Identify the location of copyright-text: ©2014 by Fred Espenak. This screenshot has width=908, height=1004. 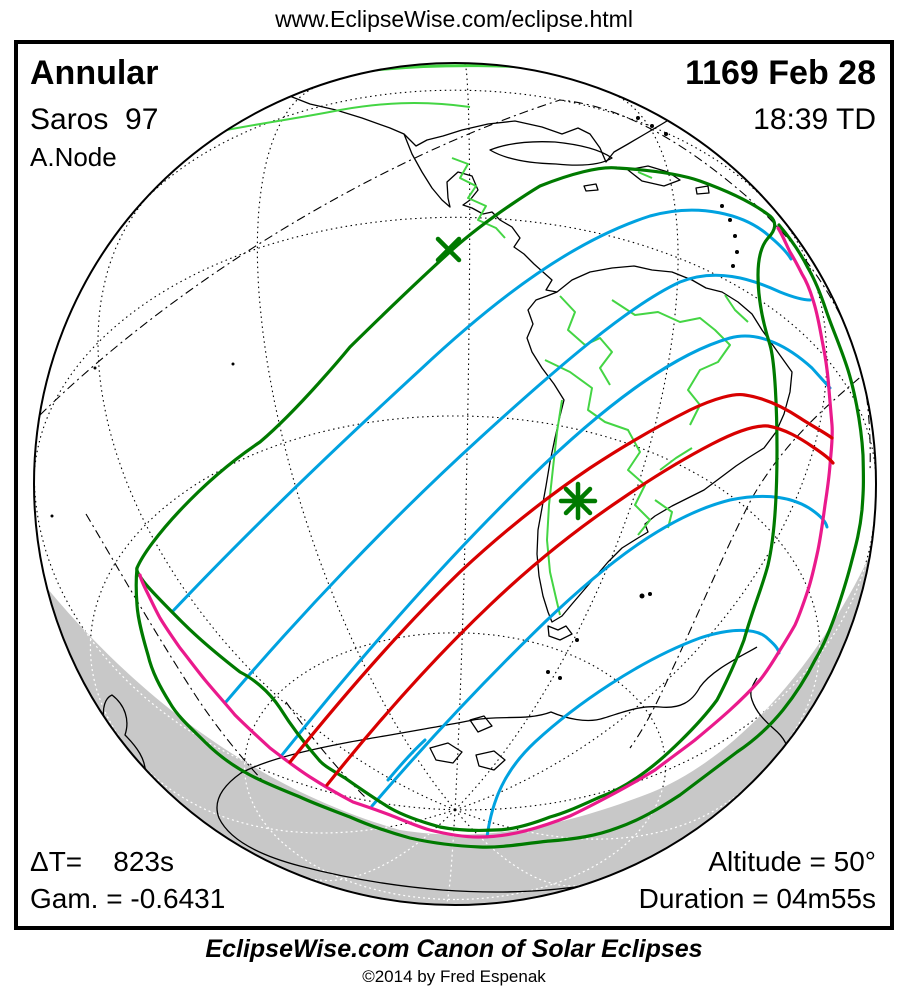
(454, 976).